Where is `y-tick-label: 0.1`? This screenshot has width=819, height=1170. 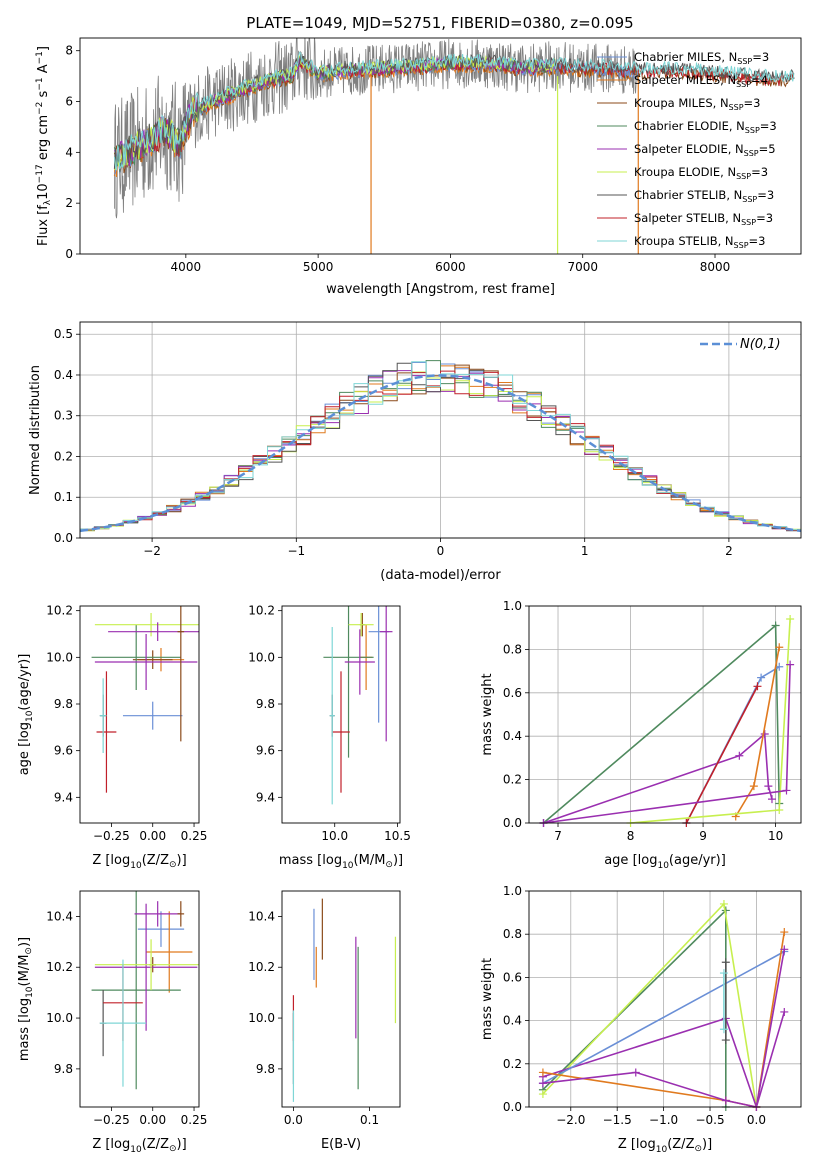
y-tick-label: 0.1 is located at coordinates (63, 497).